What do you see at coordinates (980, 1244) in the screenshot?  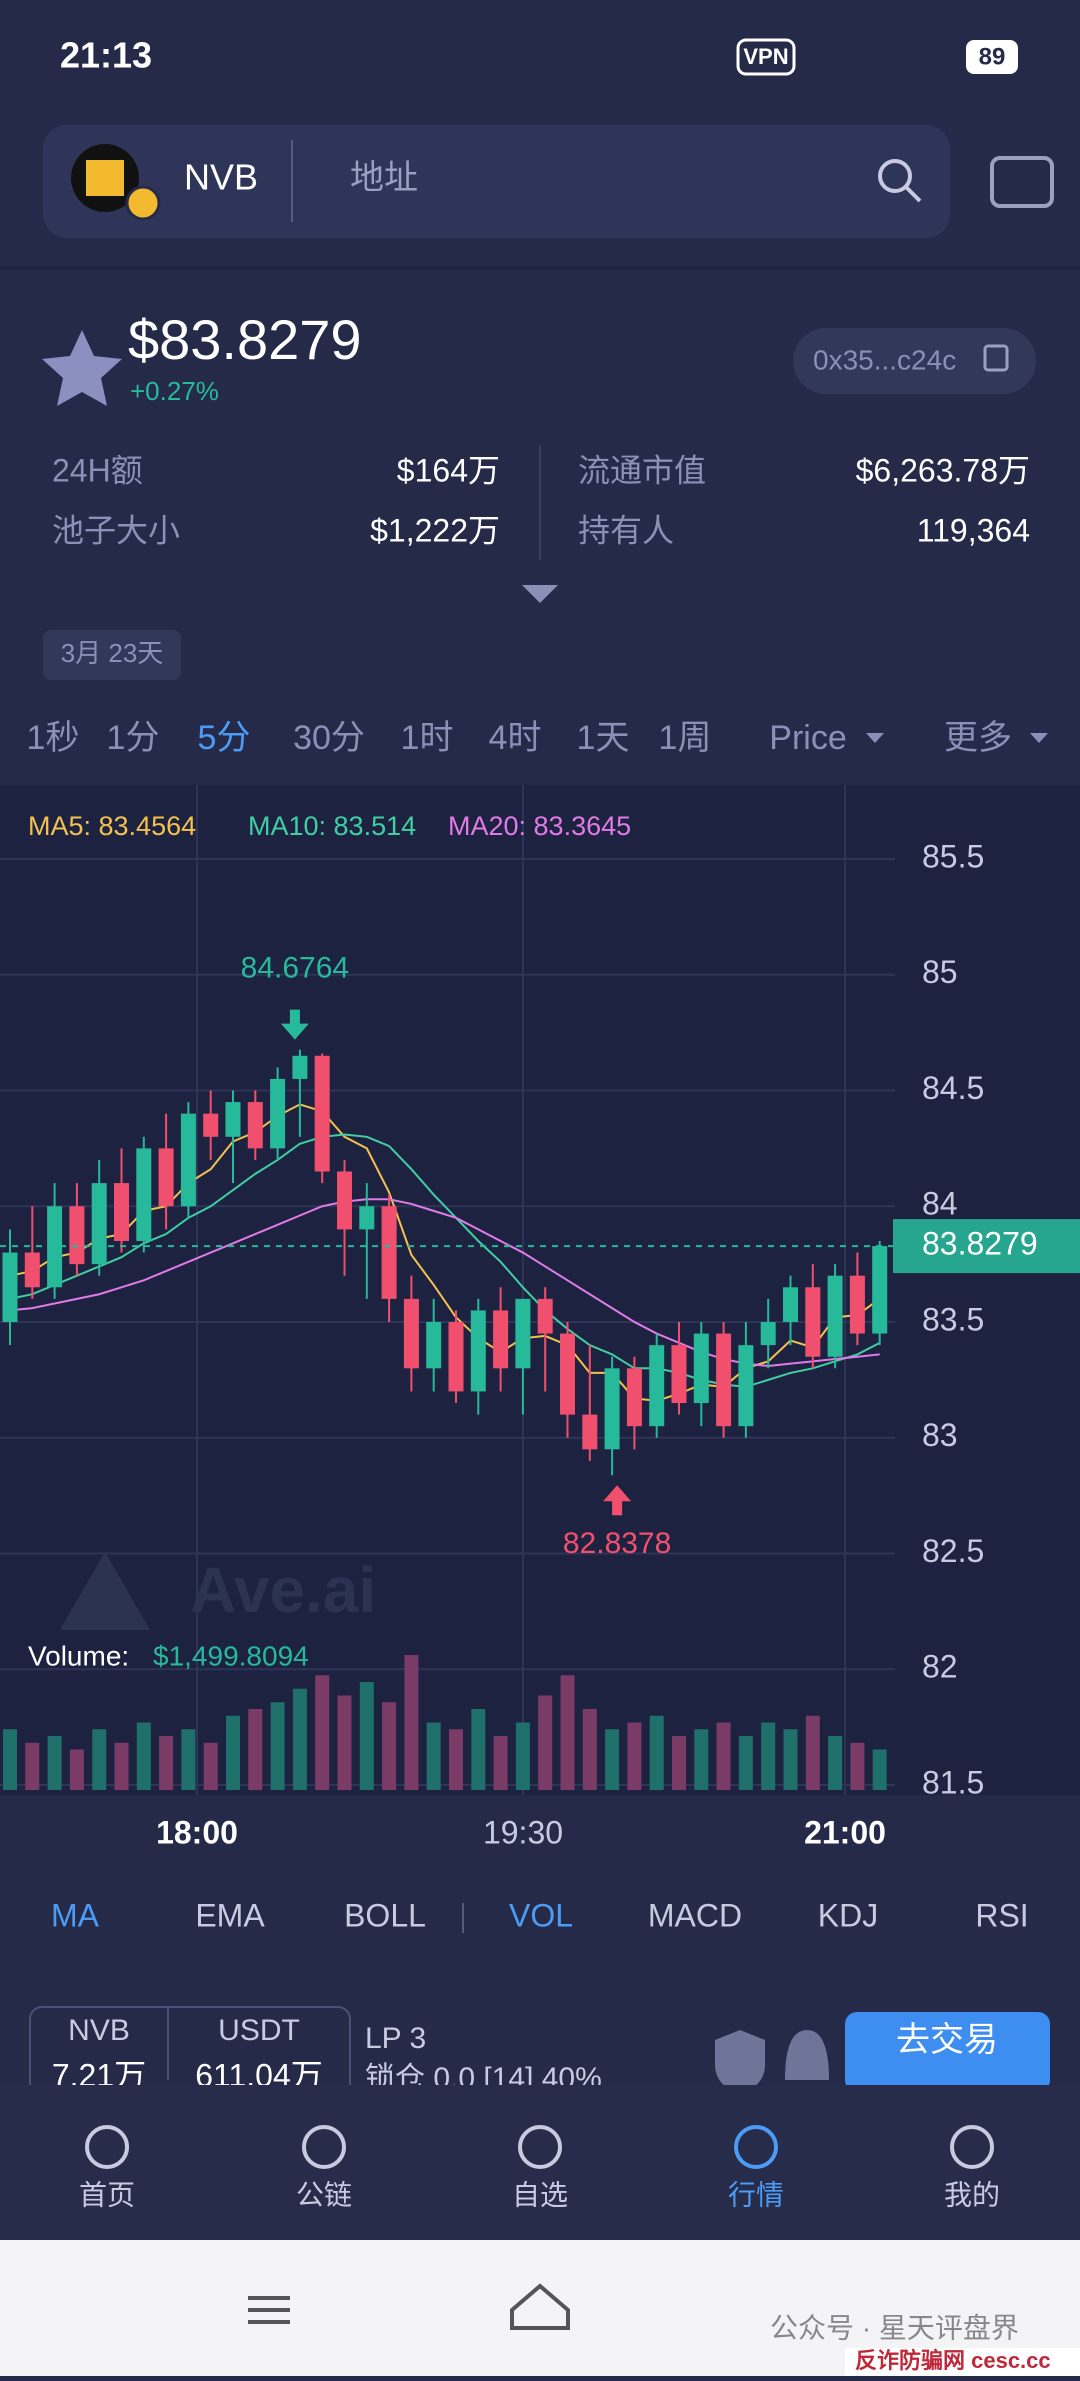 I see `last-price-label: 83.8279` at bounding box center [980, 1244].